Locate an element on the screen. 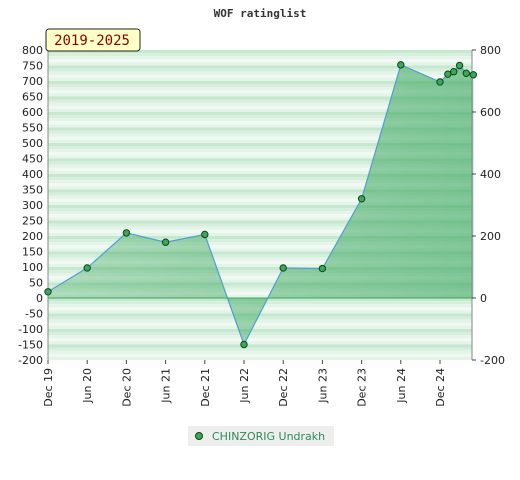  y-left-tick-label: 750 is located at coordinates (32, 66).